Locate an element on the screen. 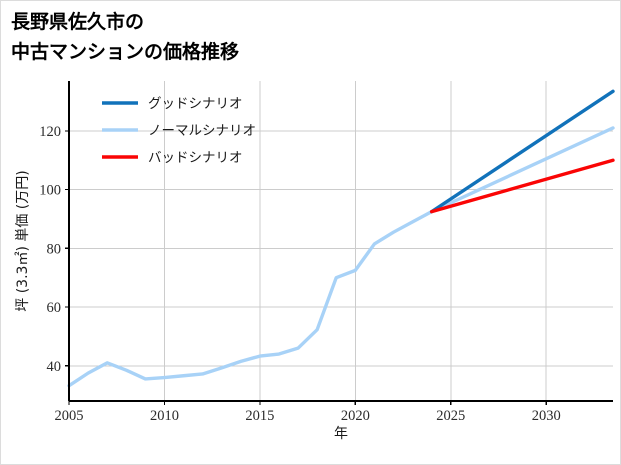 The width and height of the screenshot is (621, 465). series-line-good is located at coordinates (522, 151).